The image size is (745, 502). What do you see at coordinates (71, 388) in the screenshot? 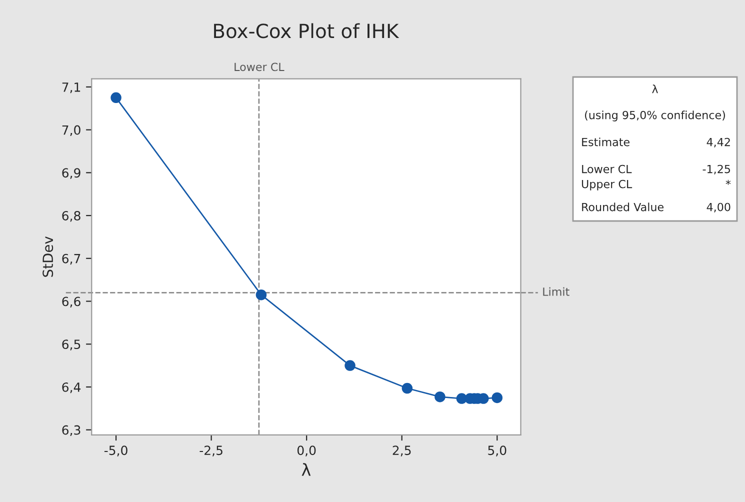
I see `y-tick-label: 6,4` at bounding box center [71, 388].